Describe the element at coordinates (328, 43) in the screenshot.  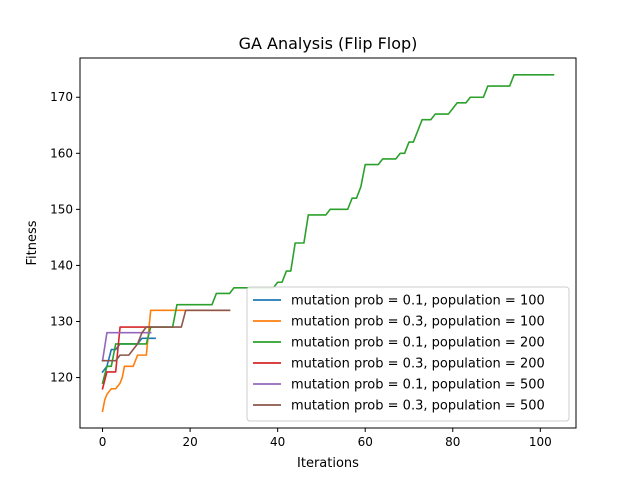
I see `chart-title: GA Analysis (Flip Flop)` at that location.